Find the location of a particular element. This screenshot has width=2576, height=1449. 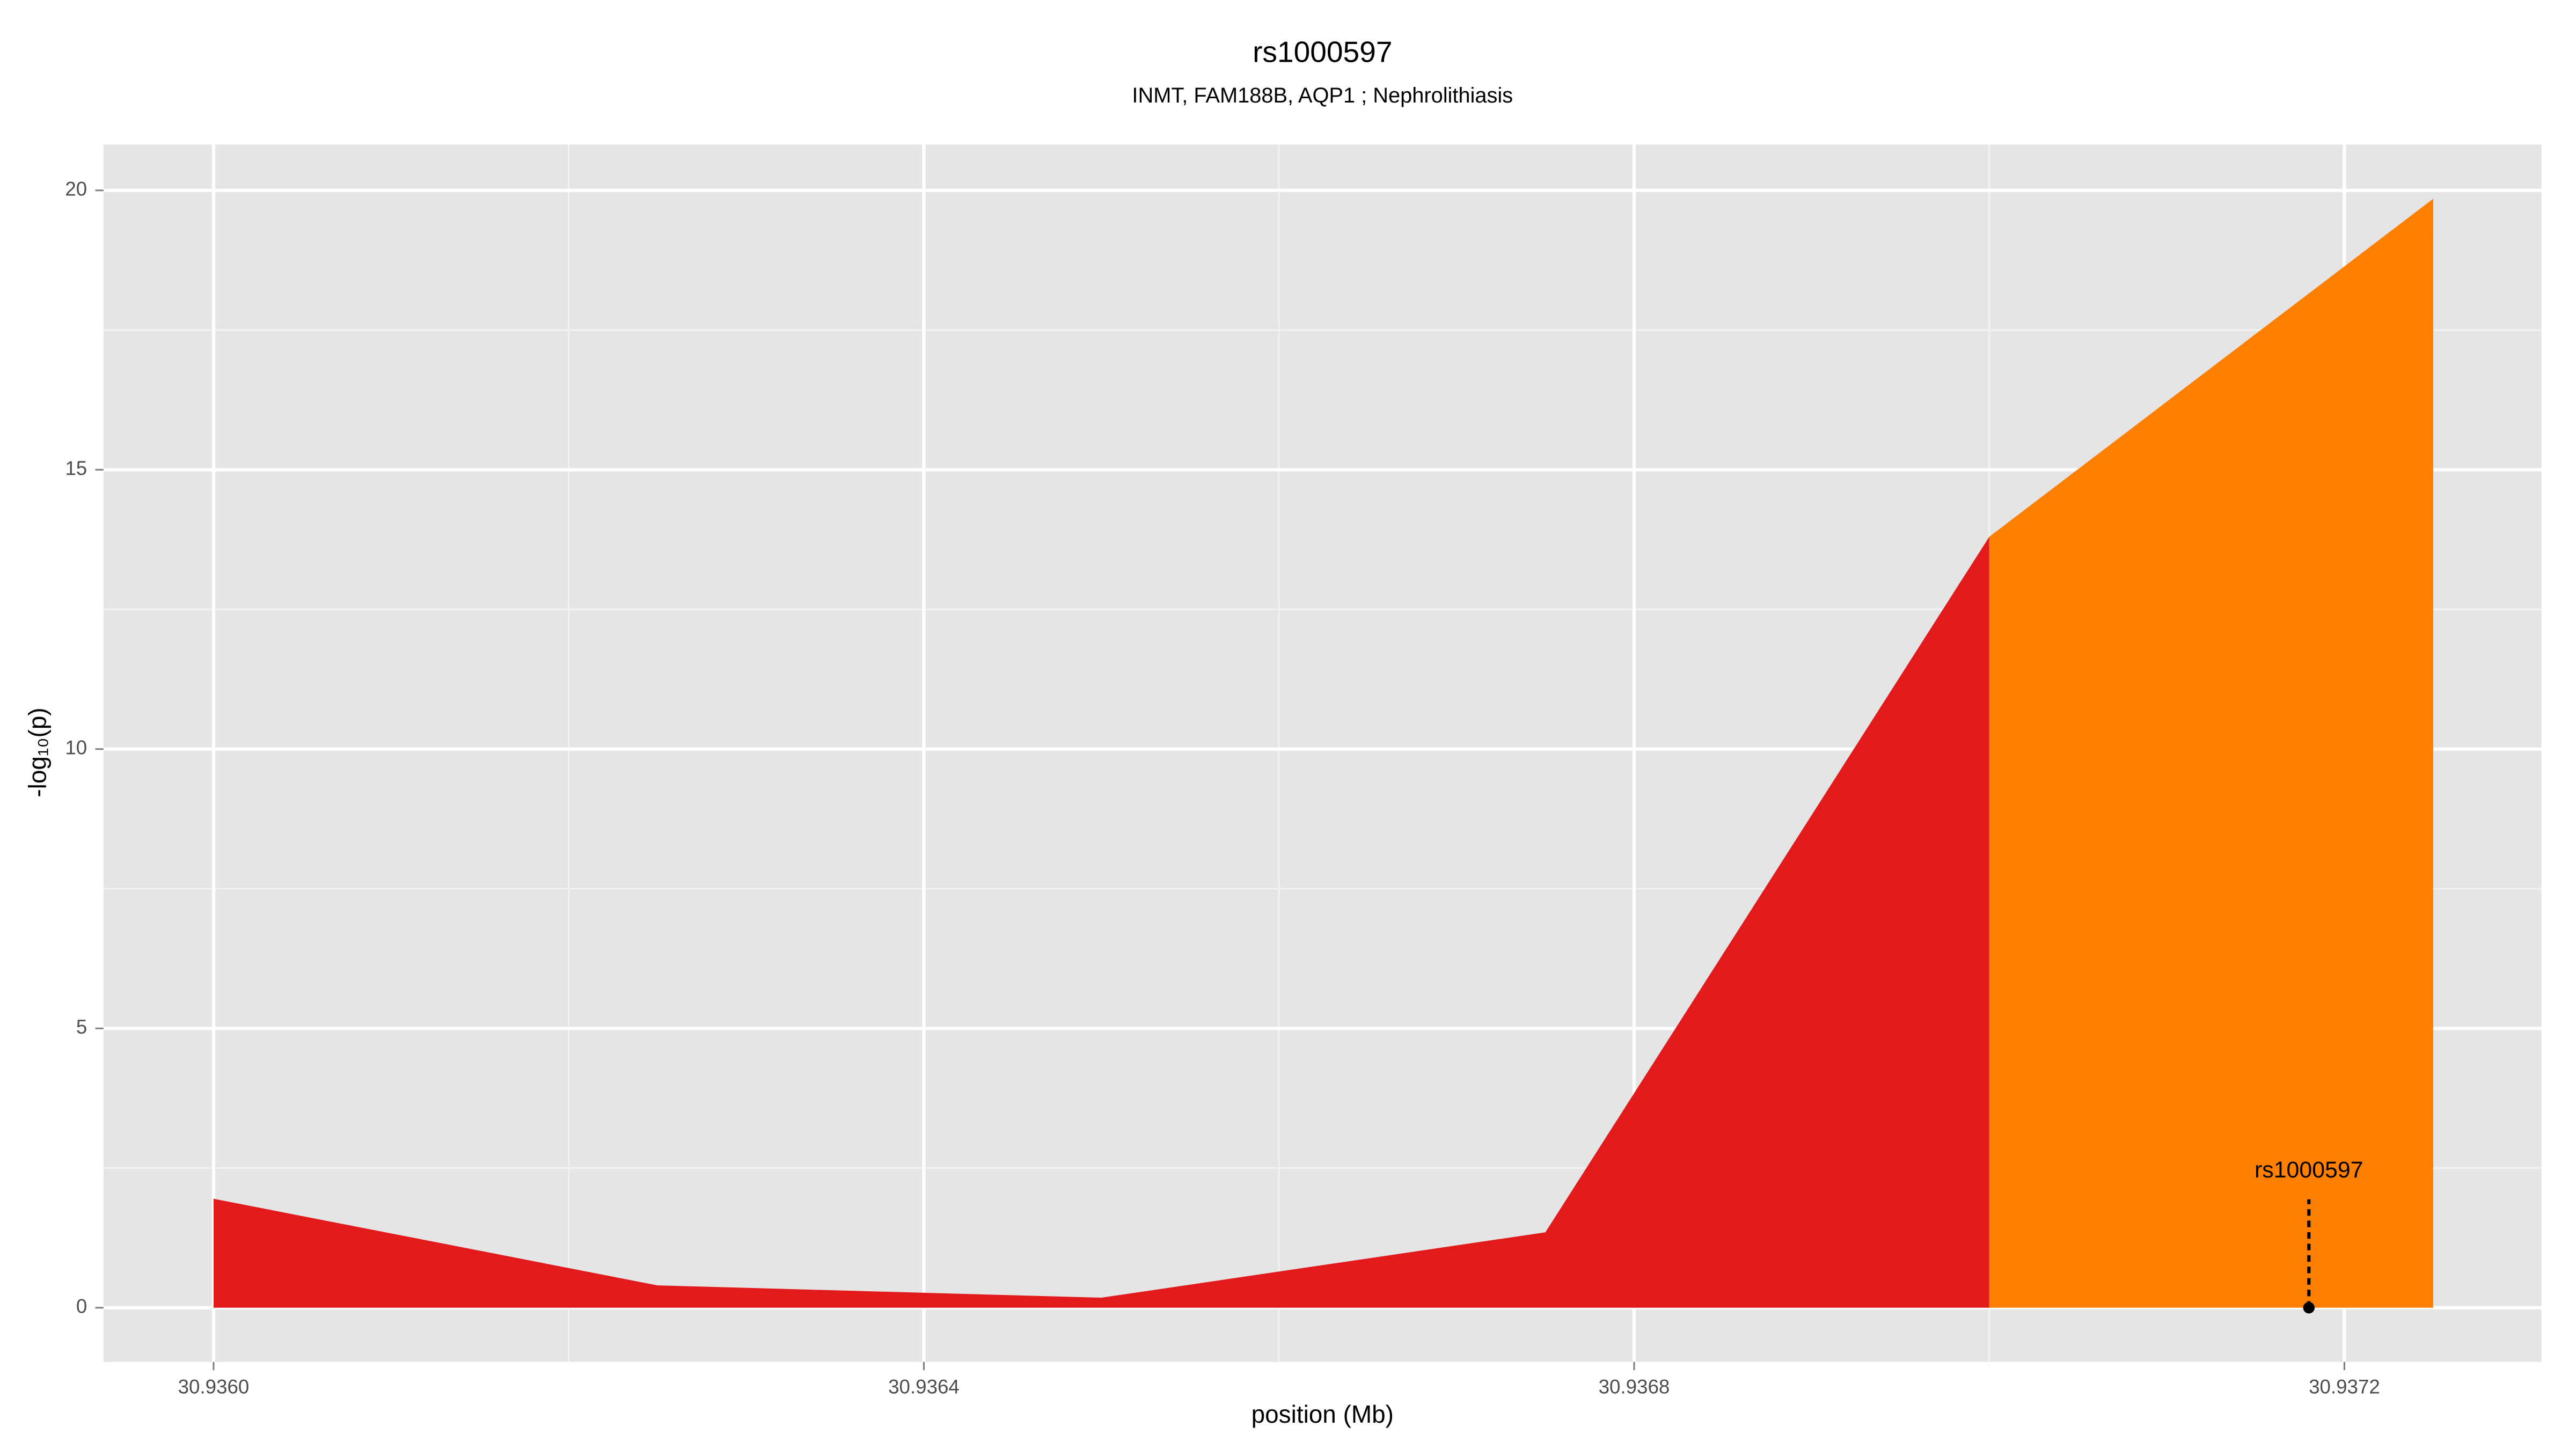

x-tick-label: 30.9364 is located at coordinates (924, 1386).